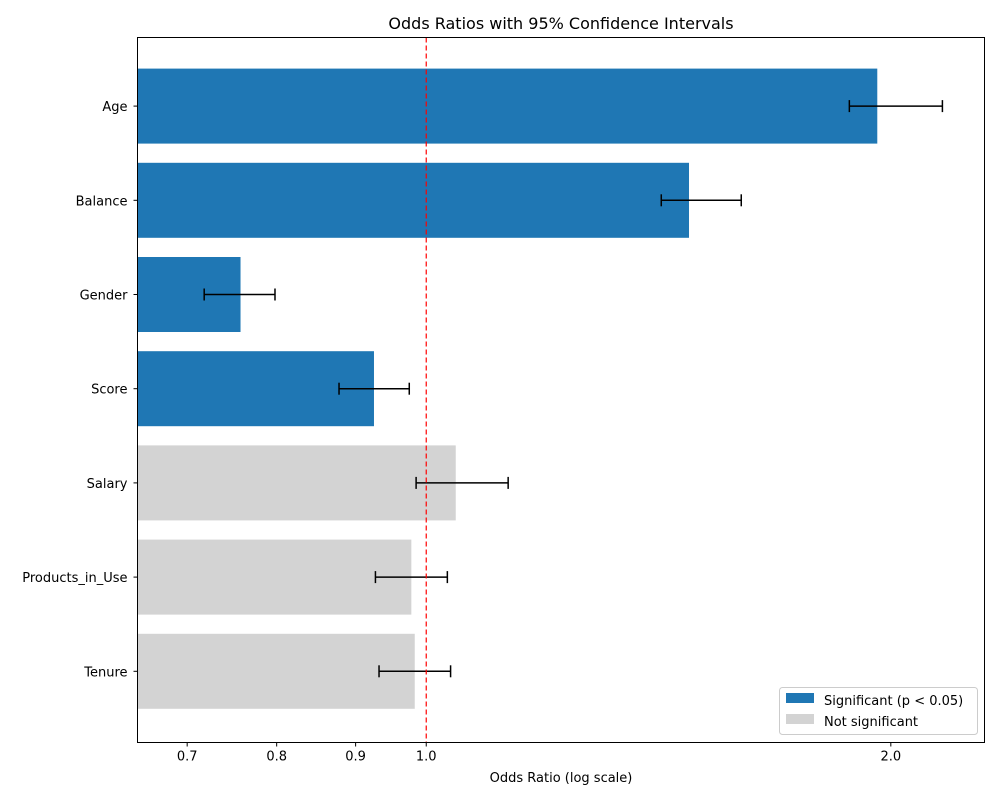 The height and width of the screenshot is (804, 1000). What do you see at coordinates (413, 200) in the screenshot?
I see `bar-balance` at bounding box center [413, 200].